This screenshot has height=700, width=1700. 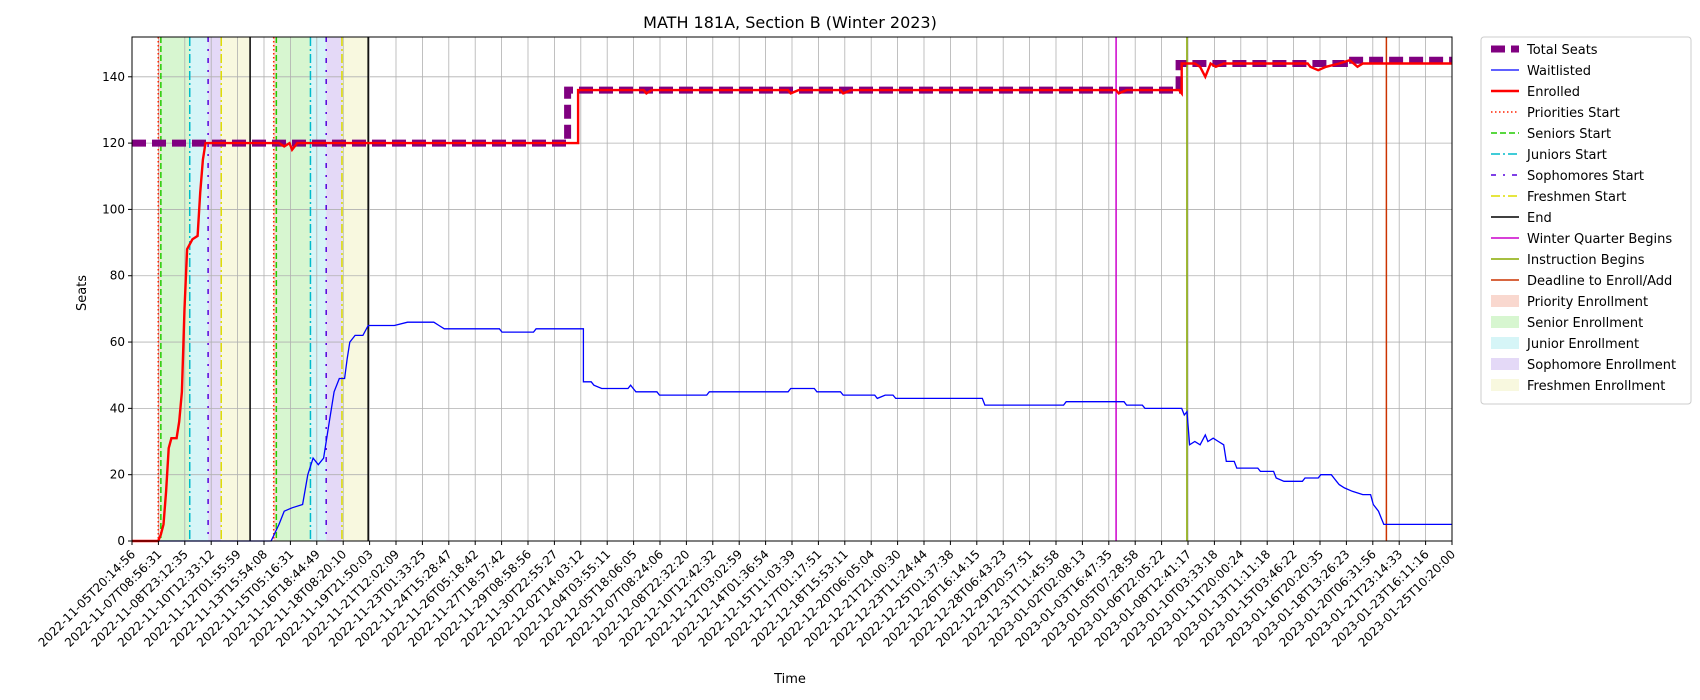 I want to click on y-tick-label: 20, so click(x=117, y=475).